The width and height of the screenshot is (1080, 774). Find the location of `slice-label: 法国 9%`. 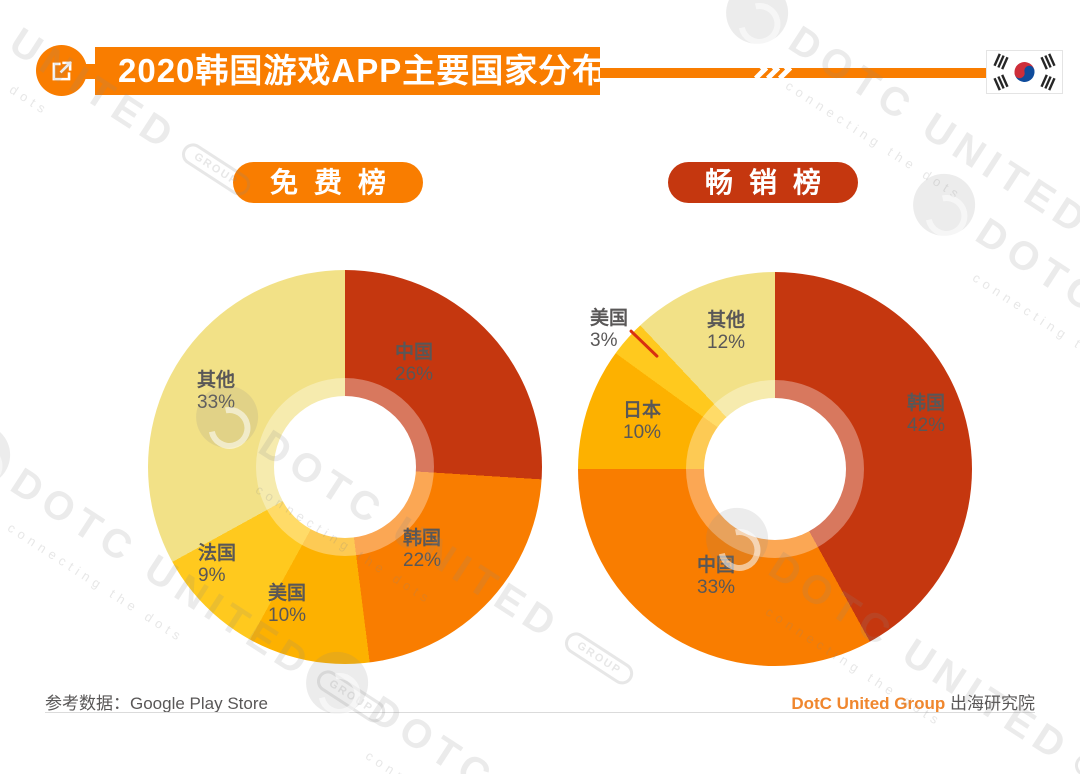

slice-label: 法国 9% is located at coordinates (217, 564).